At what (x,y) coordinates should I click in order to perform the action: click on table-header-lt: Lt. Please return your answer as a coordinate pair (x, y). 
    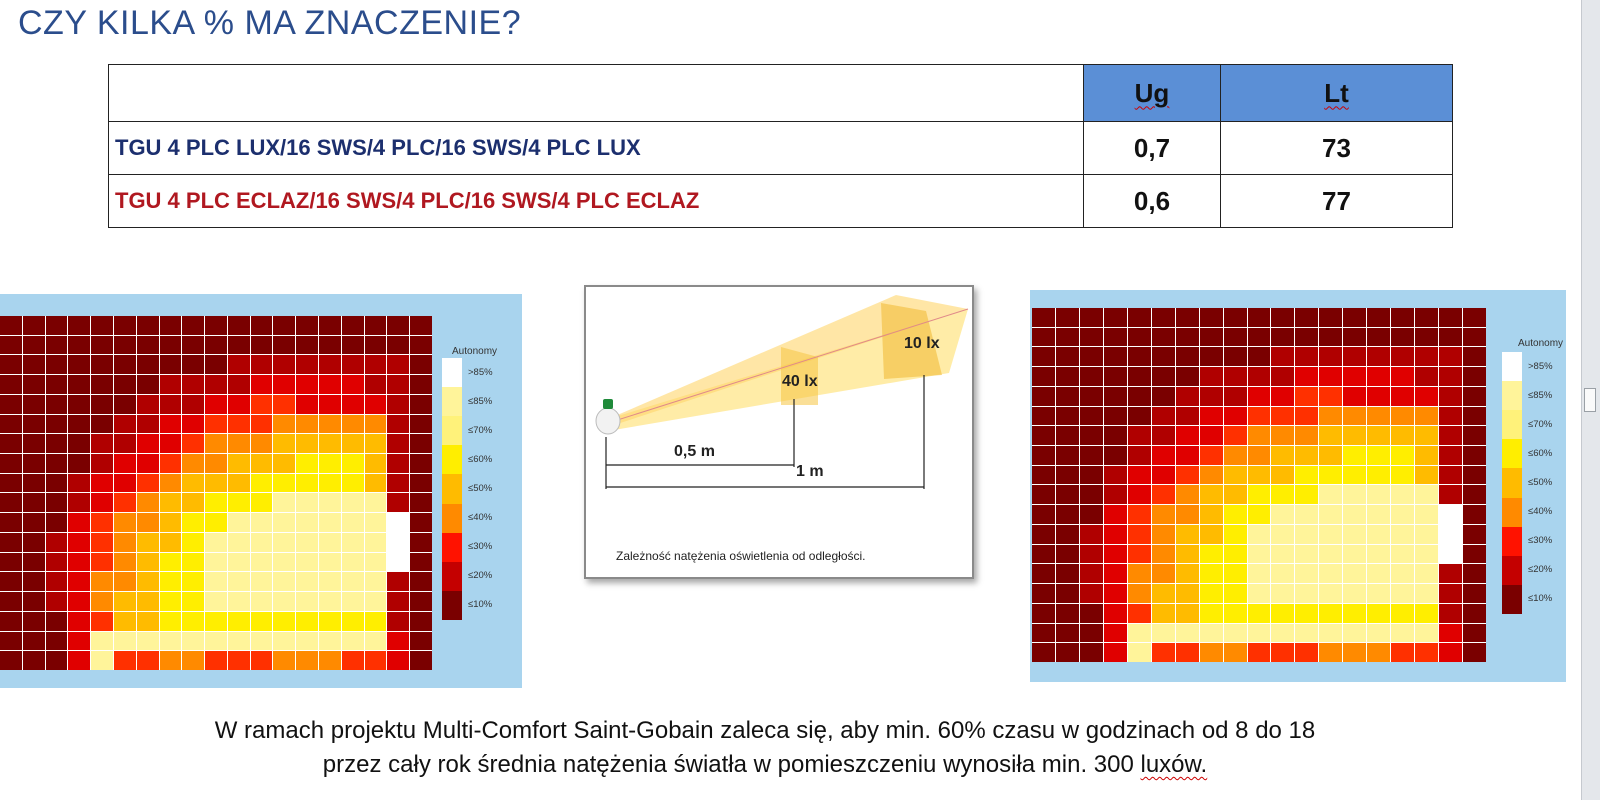
    Looking at the image, I should click on (1336, 93).